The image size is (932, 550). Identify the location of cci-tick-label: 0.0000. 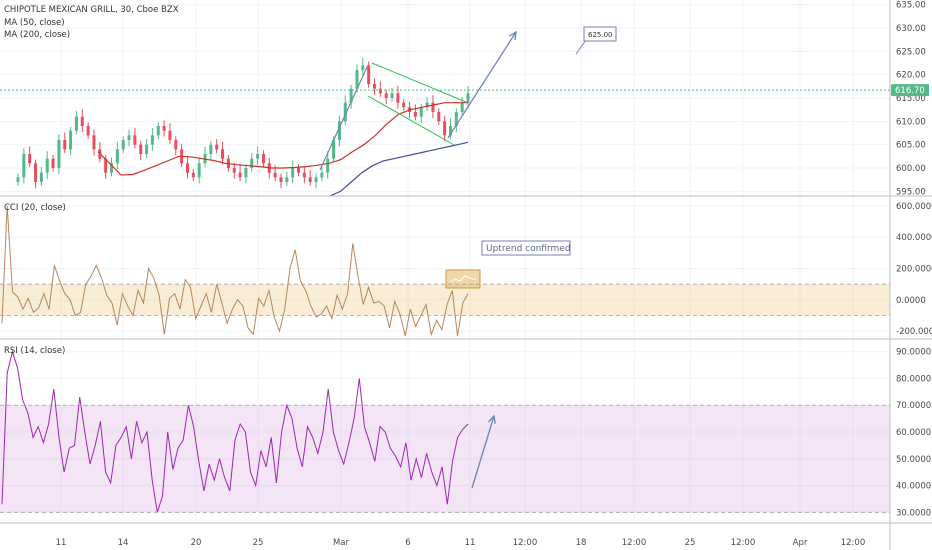
(911, 301).